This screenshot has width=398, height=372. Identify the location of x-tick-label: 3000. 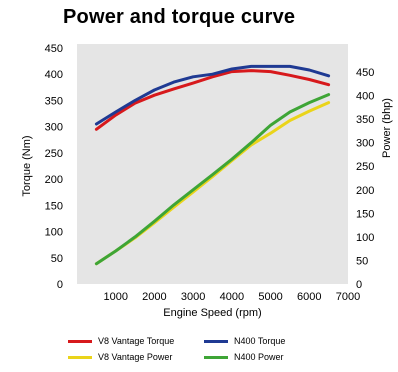
(193, 297).